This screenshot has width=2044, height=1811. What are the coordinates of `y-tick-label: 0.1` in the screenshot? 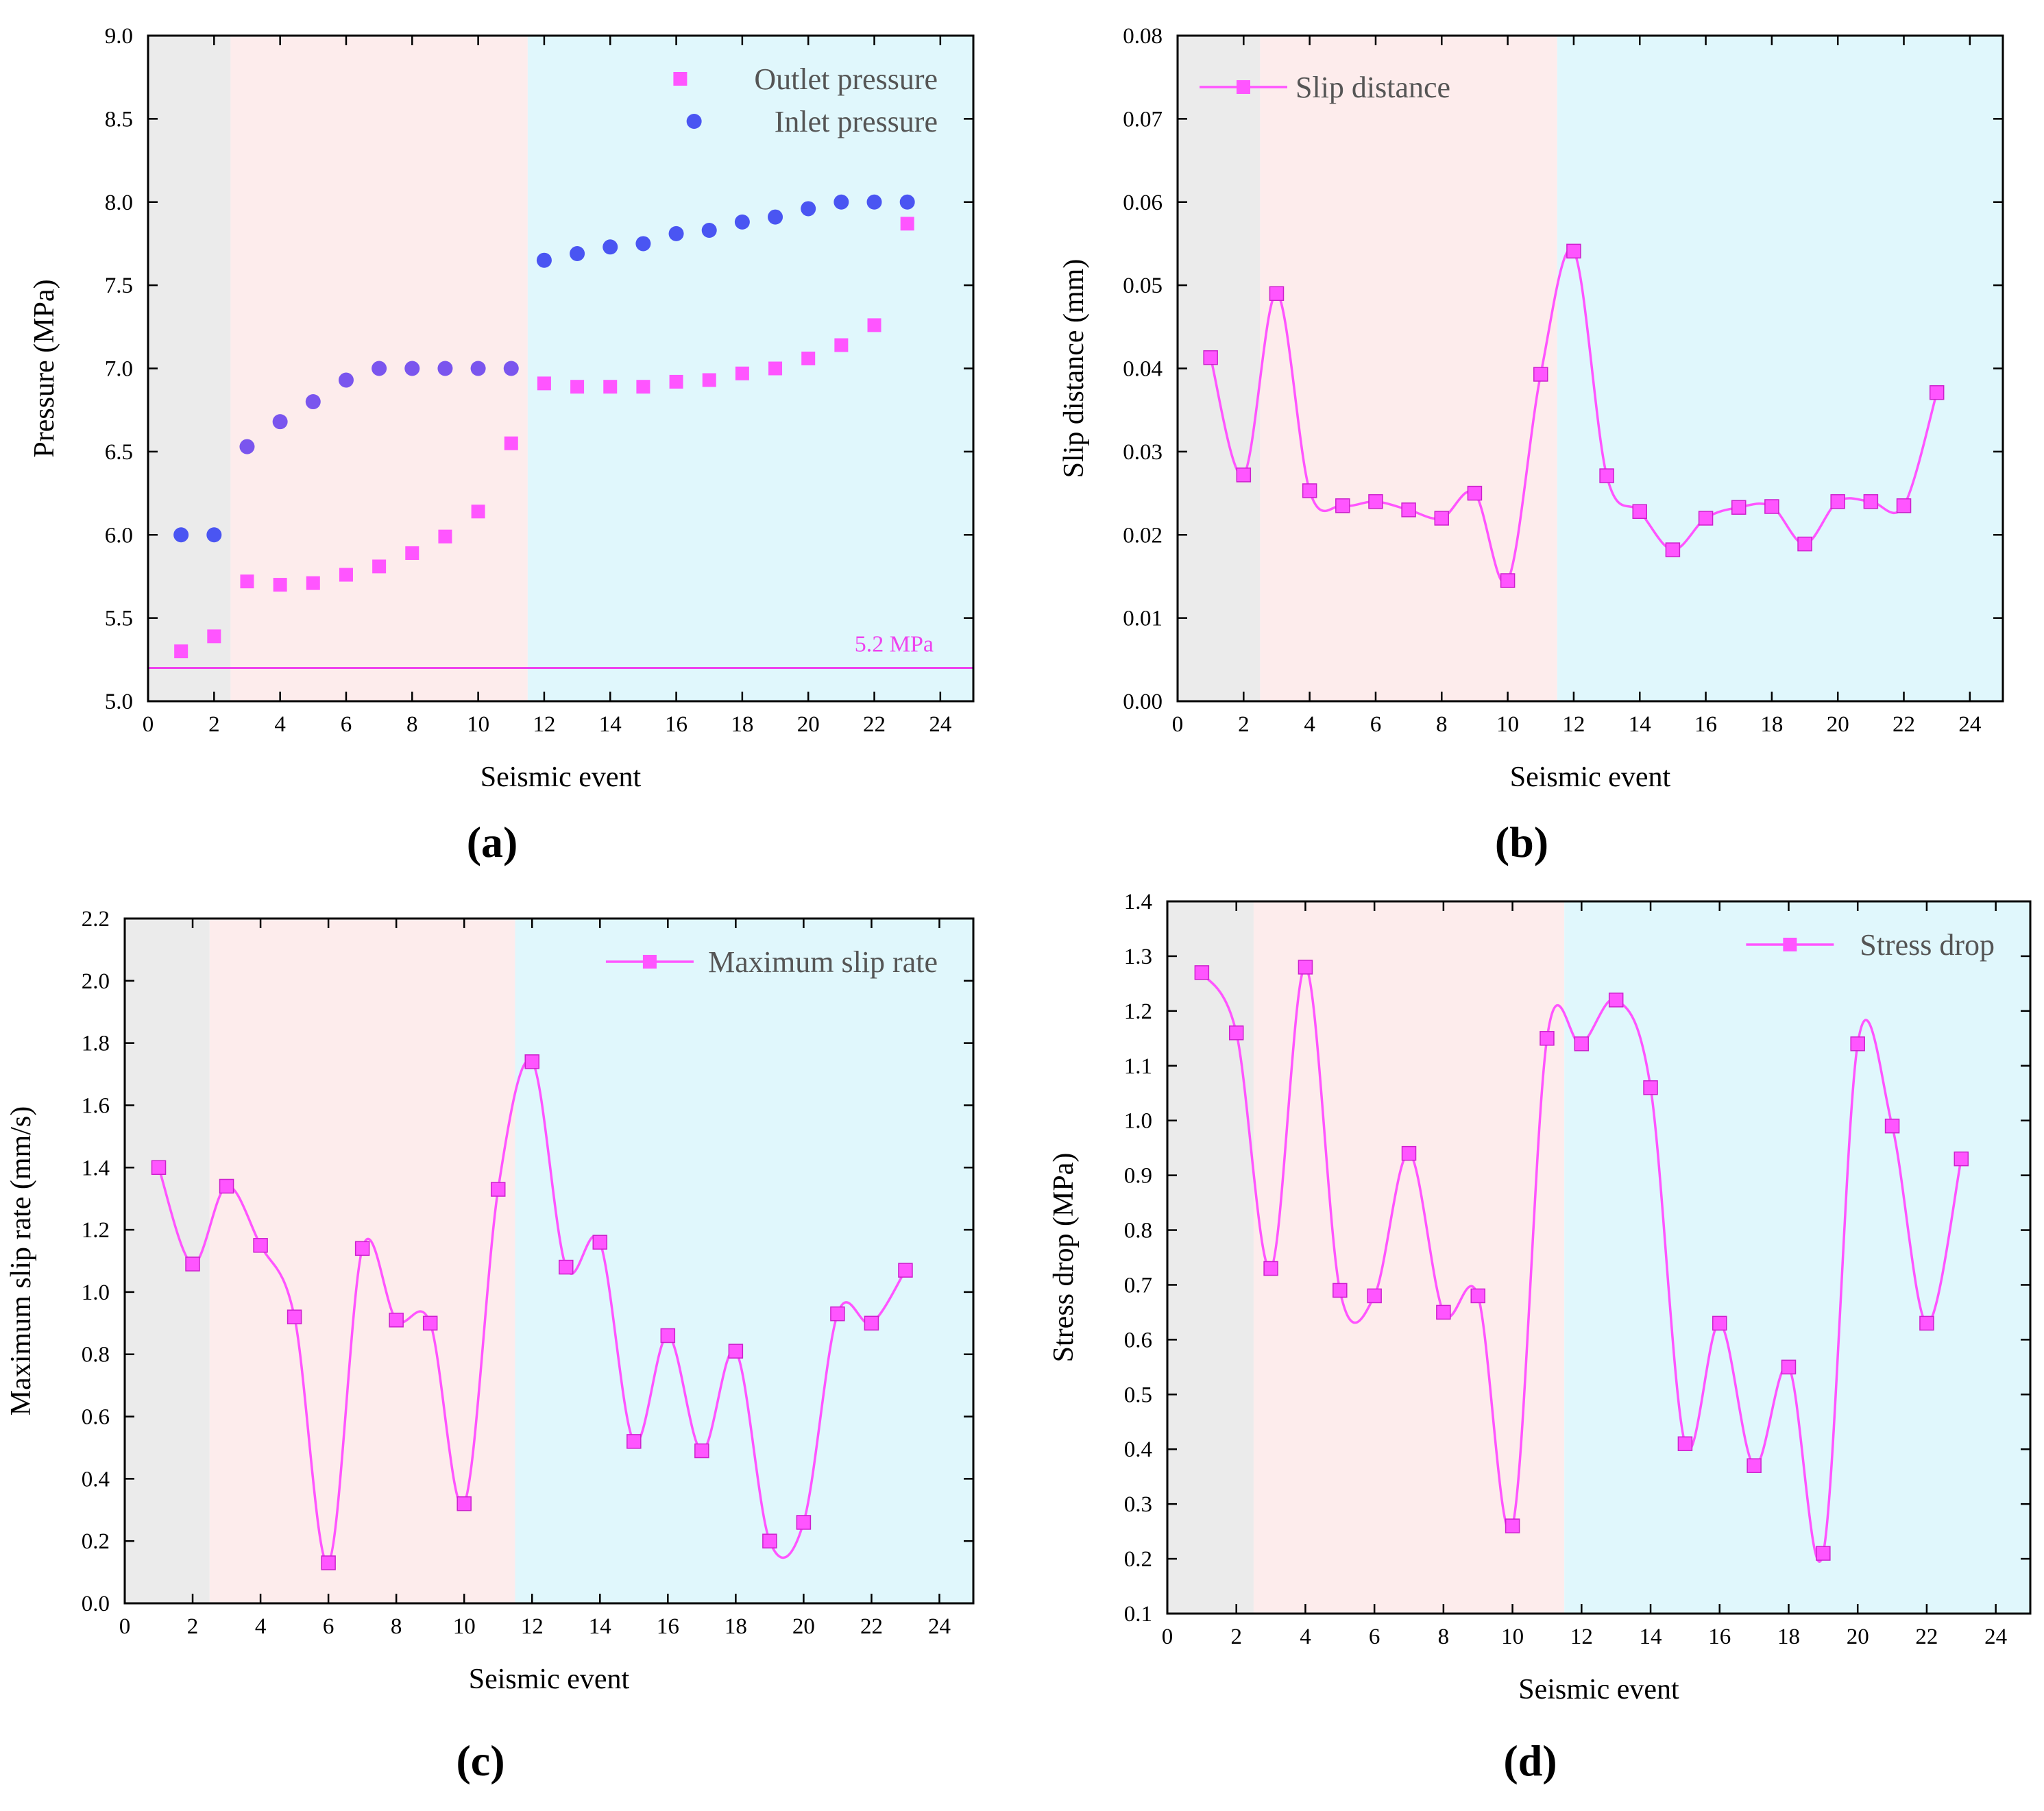 It's located at (1138, 1614).